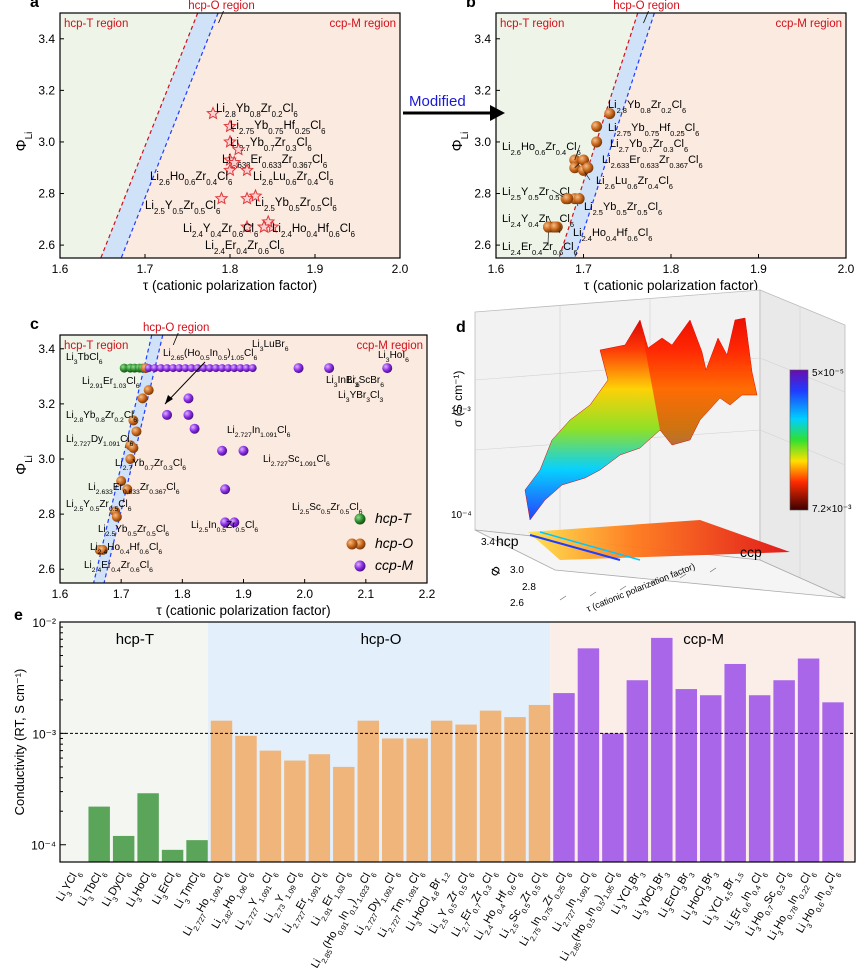 The image size is (865, 979). What do you see at coordinates (634, 183) in the screenshot?
I see `data-label: Li2.6Lu0.6Zr0.4Cl6` at bounding box center [634, 183].